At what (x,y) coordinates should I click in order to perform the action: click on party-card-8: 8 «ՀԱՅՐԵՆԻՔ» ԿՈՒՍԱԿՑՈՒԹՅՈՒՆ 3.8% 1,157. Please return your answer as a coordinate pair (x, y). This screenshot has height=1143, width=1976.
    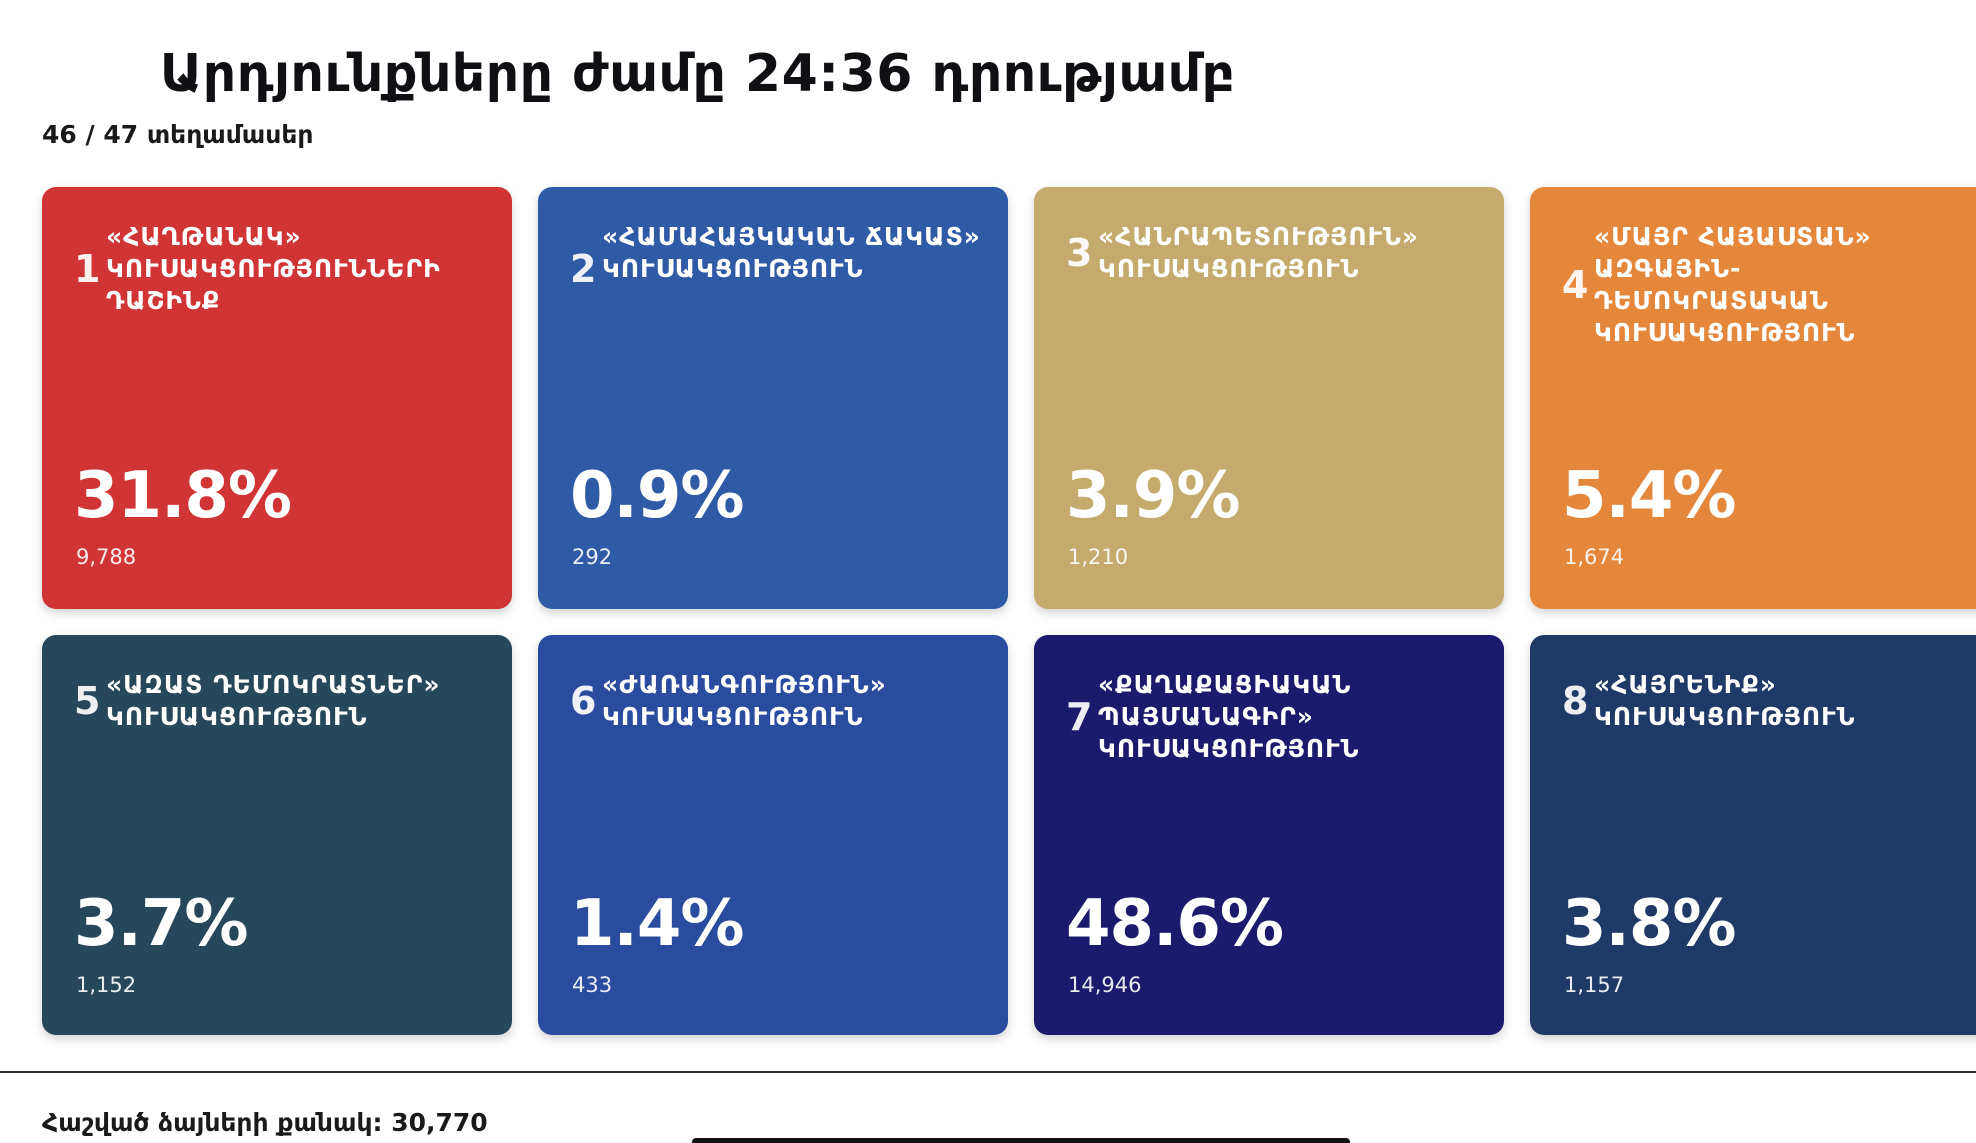
    Looking at the image, I should click on (1753, 835).